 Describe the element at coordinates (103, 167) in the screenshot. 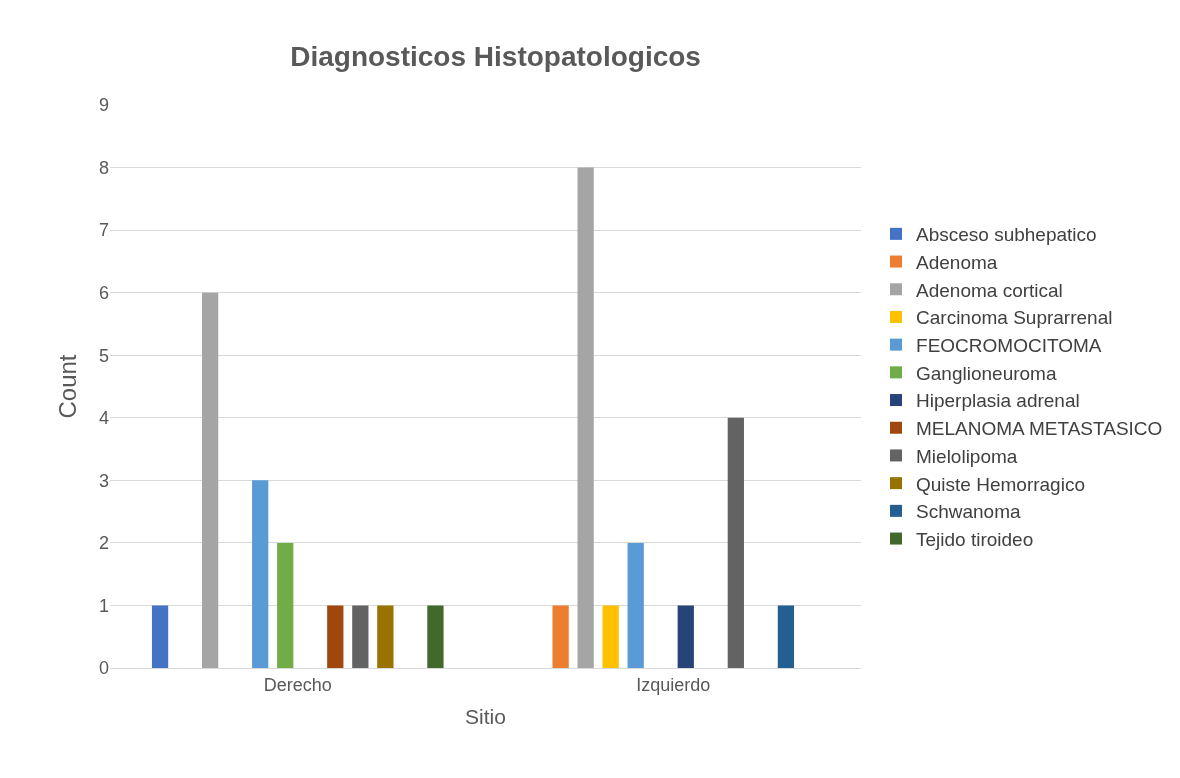

I see `y-tick-label: 8` at that location.